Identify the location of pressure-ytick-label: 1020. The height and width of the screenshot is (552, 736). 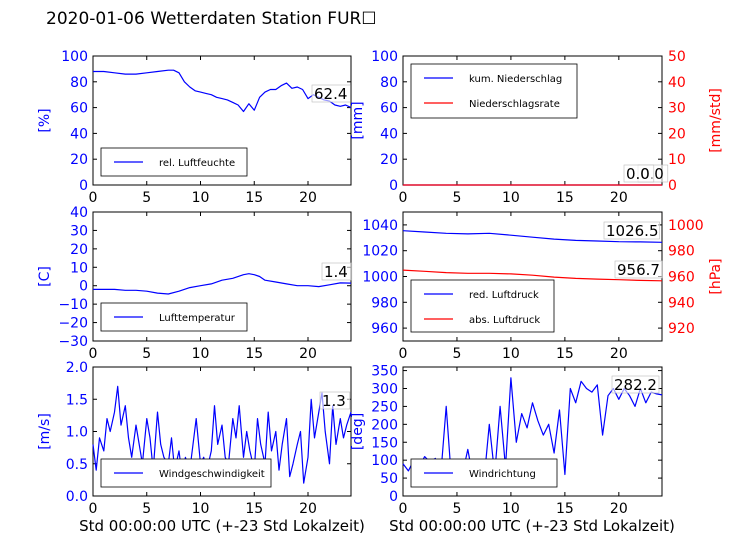
(380, 252).